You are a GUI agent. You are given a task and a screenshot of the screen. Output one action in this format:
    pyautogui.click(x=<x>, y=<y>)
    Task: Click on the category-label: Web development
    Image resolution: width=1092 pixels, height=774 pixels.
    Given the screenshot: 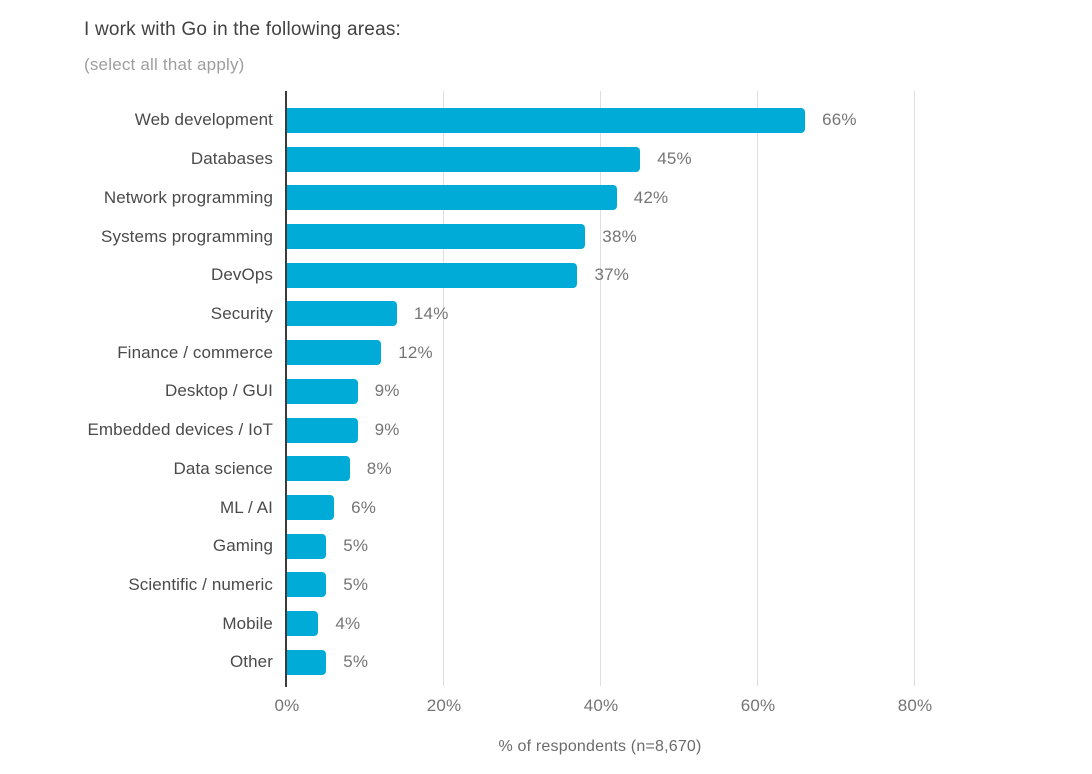 What is the action you would take?
    pyautogui.click(x=203, y=120)
    